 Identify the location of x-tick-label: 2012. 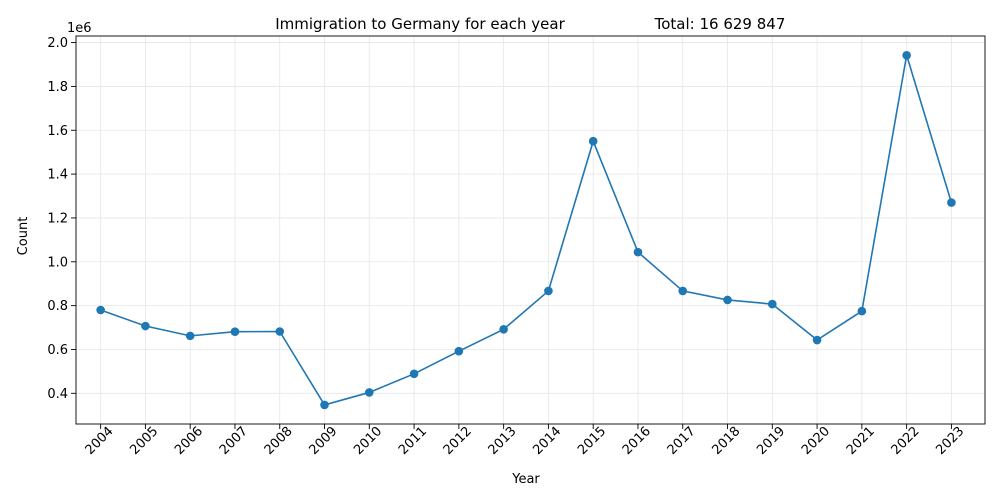
(458, 441).